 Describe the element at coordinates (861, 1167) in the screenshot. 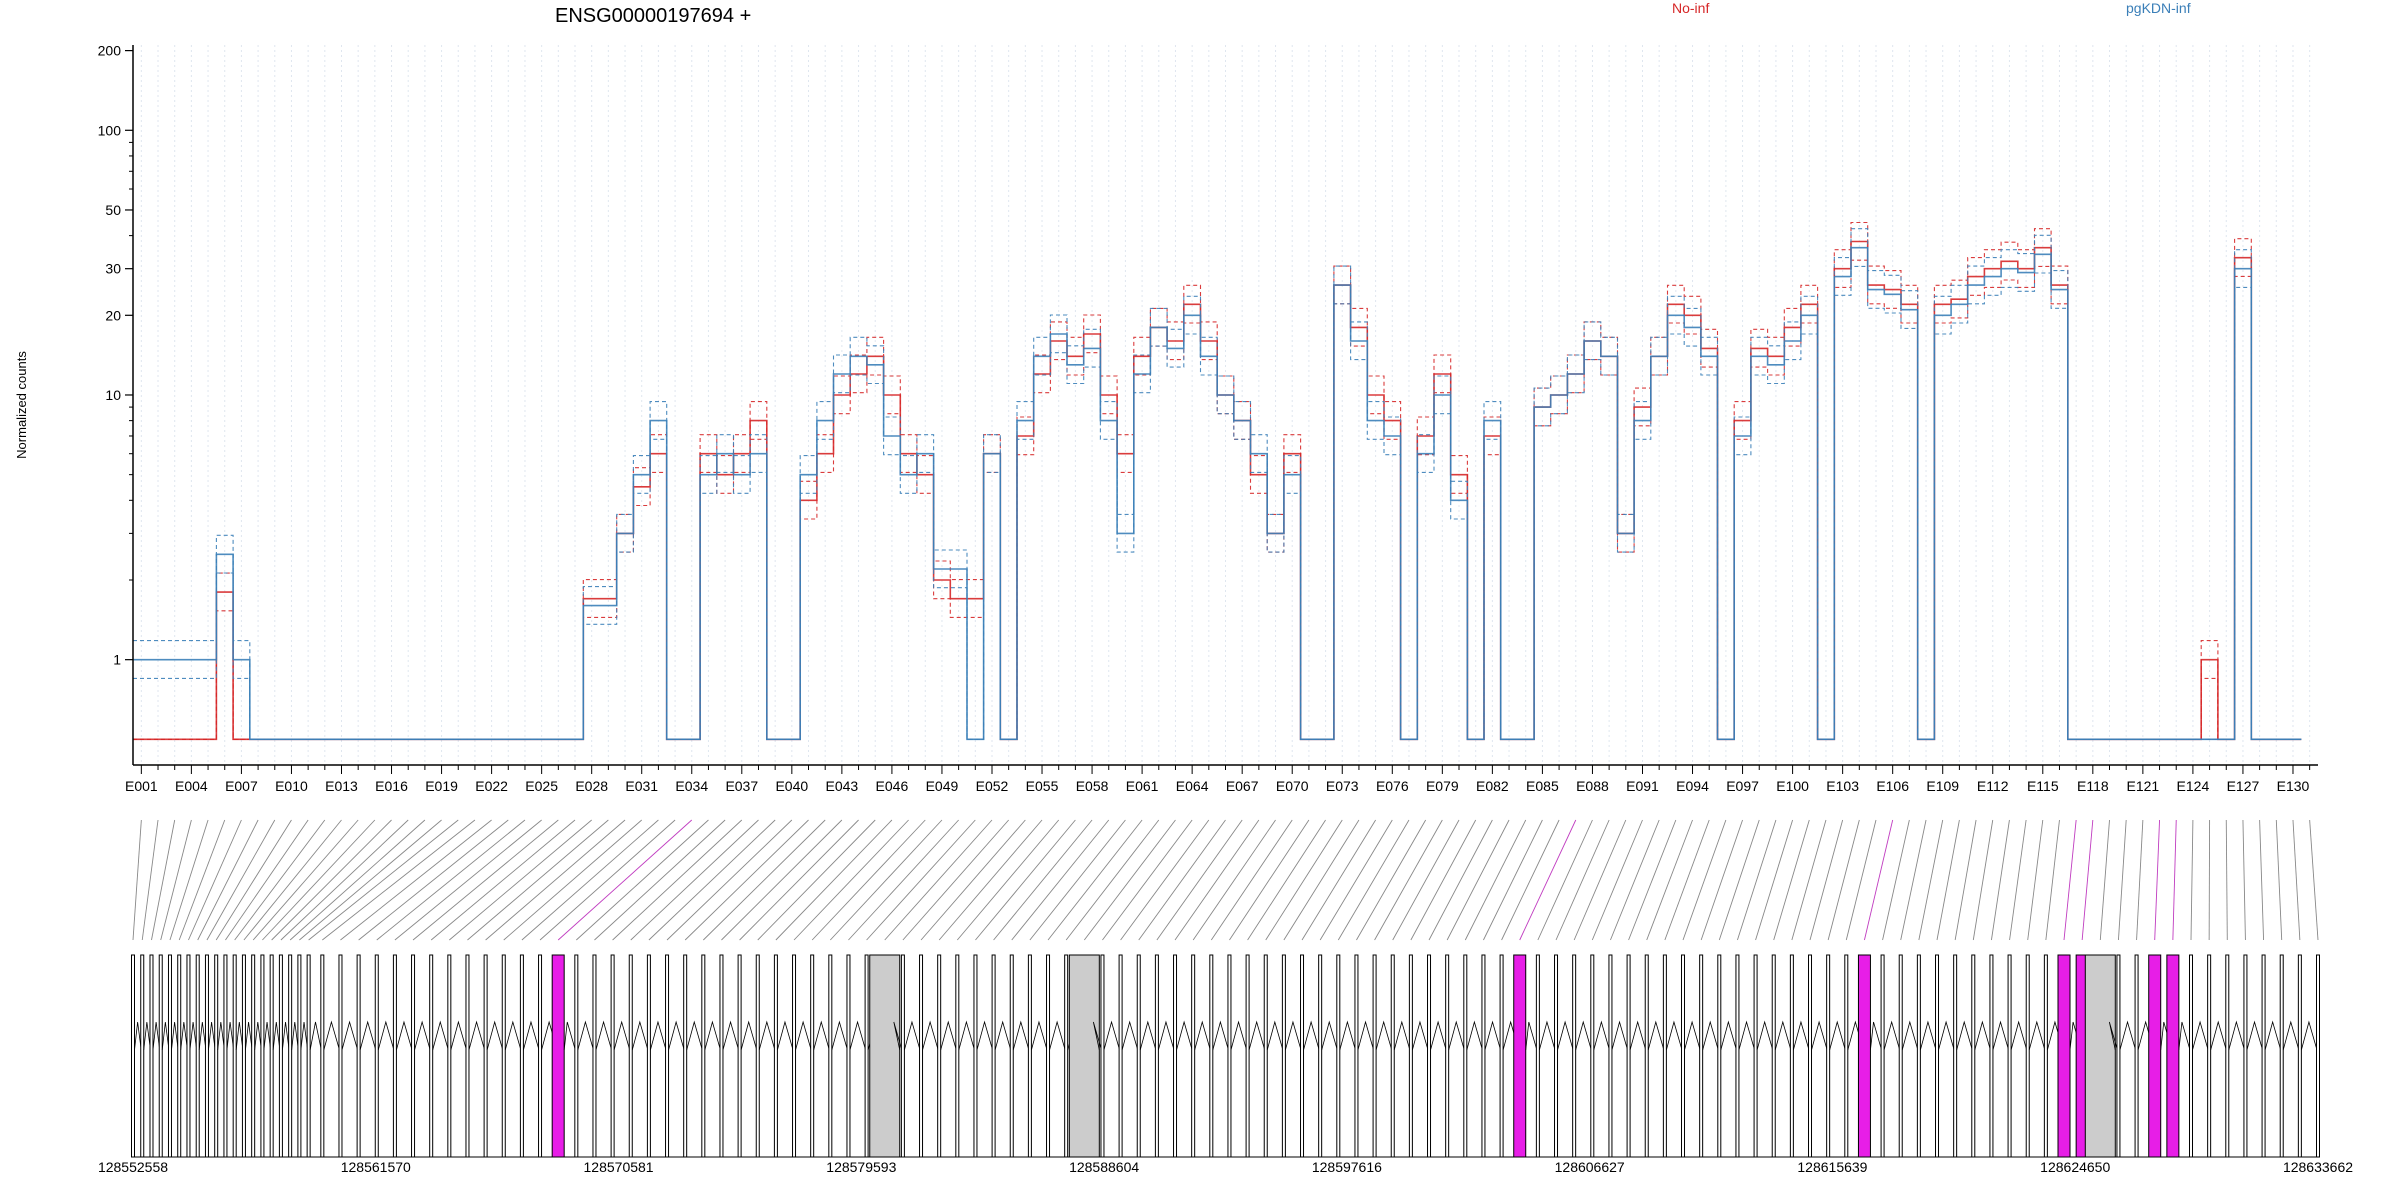

I see `genomic-tick-label: 128579593` at that location.